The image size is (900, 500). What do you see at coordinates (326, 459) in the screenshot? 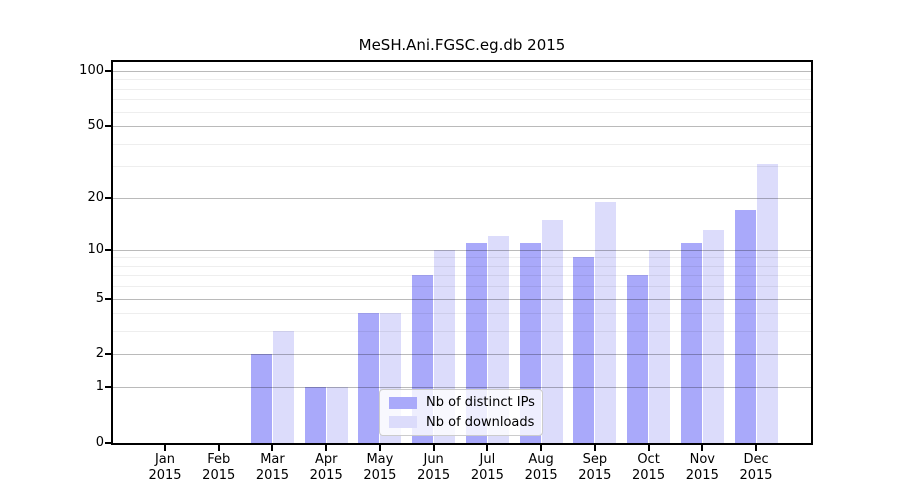
I see `x-tick-month: Apr` at bounding box center [326, 459].